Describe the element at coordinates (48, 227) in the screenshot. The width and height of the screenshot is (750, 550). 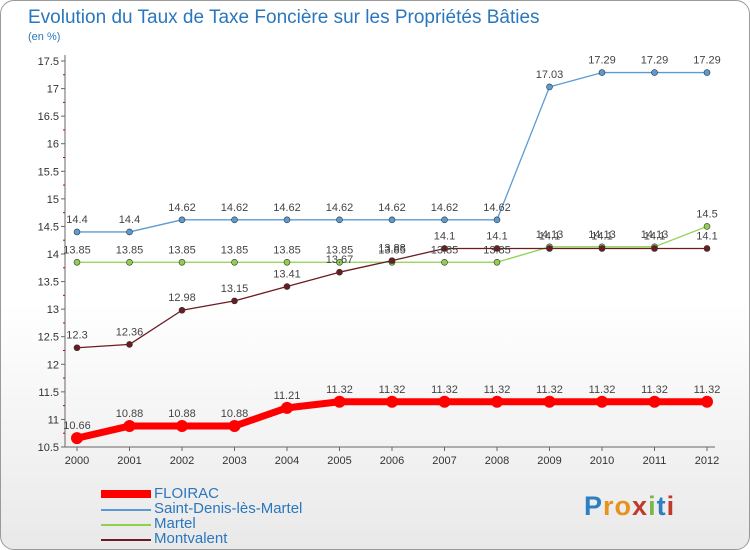
I see `y-tick-label: 14.5` at that location.